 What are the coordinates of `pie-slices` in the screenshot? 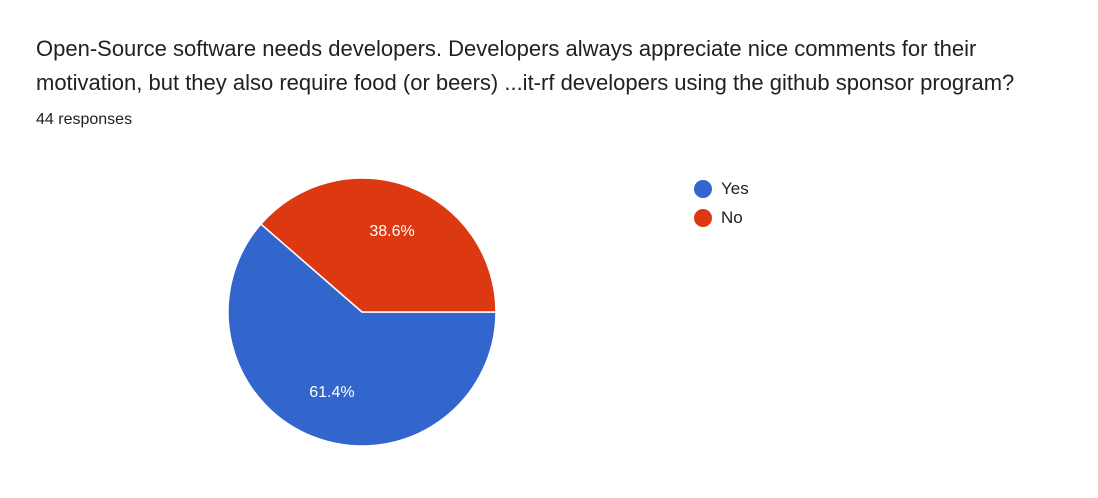 It's located at (362, 312).